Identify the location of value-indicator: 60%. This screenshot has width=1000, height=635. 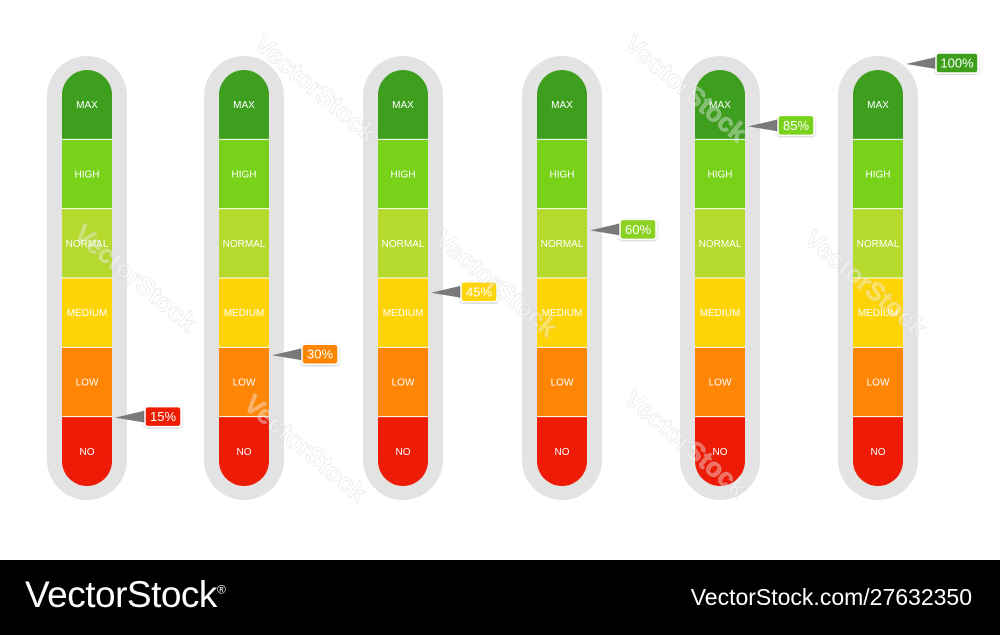
(623, 229).